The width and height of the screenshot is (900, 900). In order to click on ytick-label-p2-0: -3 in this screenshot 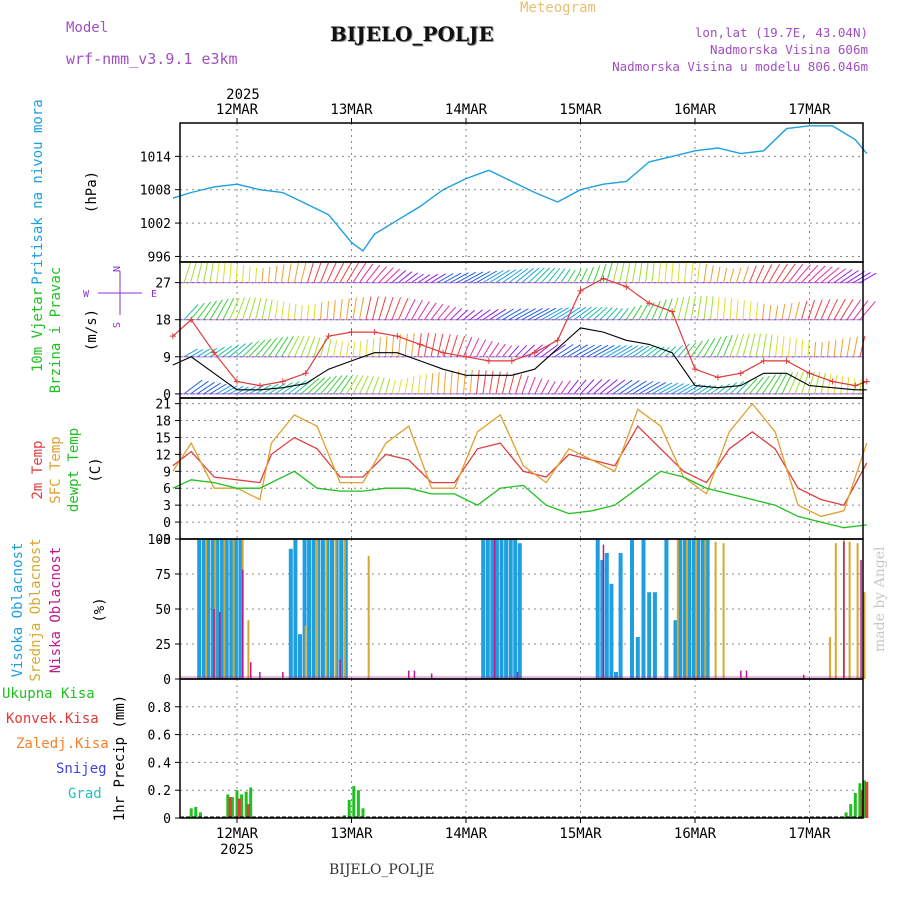, I will do `click(163, 540)`.